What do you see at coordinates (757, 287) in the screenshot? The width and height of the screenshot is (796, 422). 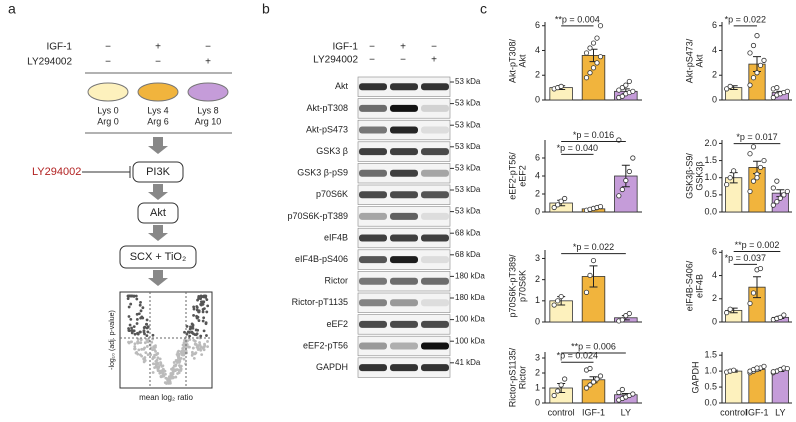 I see `error-bar` at bounding box center [757, 287].